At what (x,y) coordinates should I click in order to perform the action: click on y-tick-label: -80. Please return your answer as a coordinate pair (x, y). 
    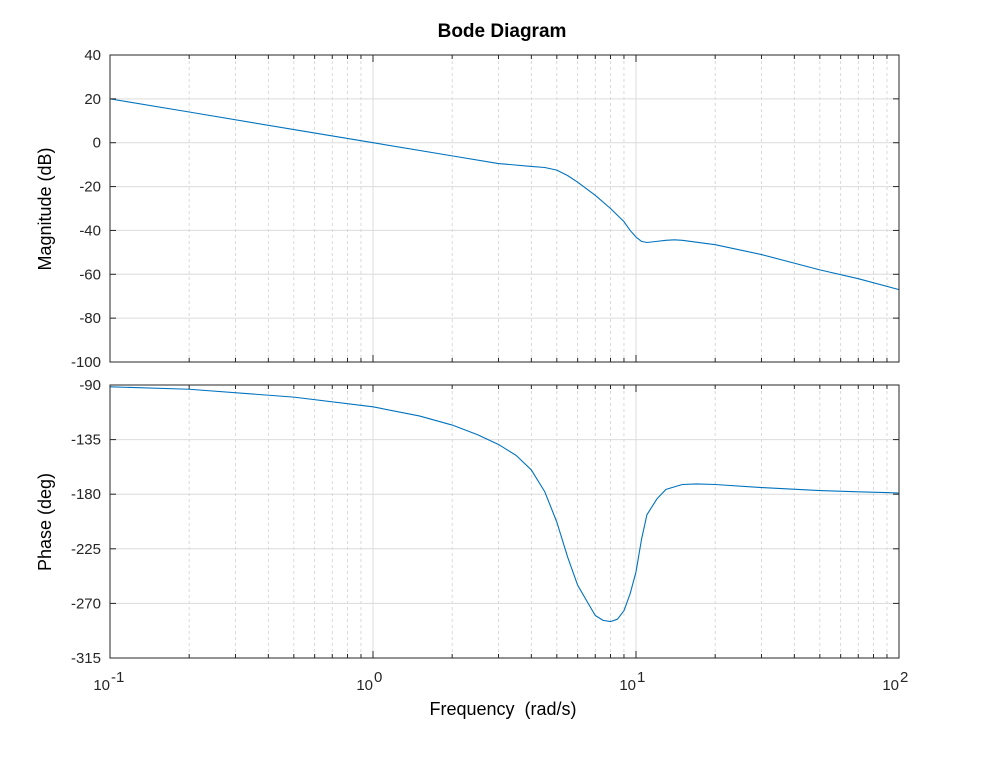
    Looking at the image, I should click on (90, 318).